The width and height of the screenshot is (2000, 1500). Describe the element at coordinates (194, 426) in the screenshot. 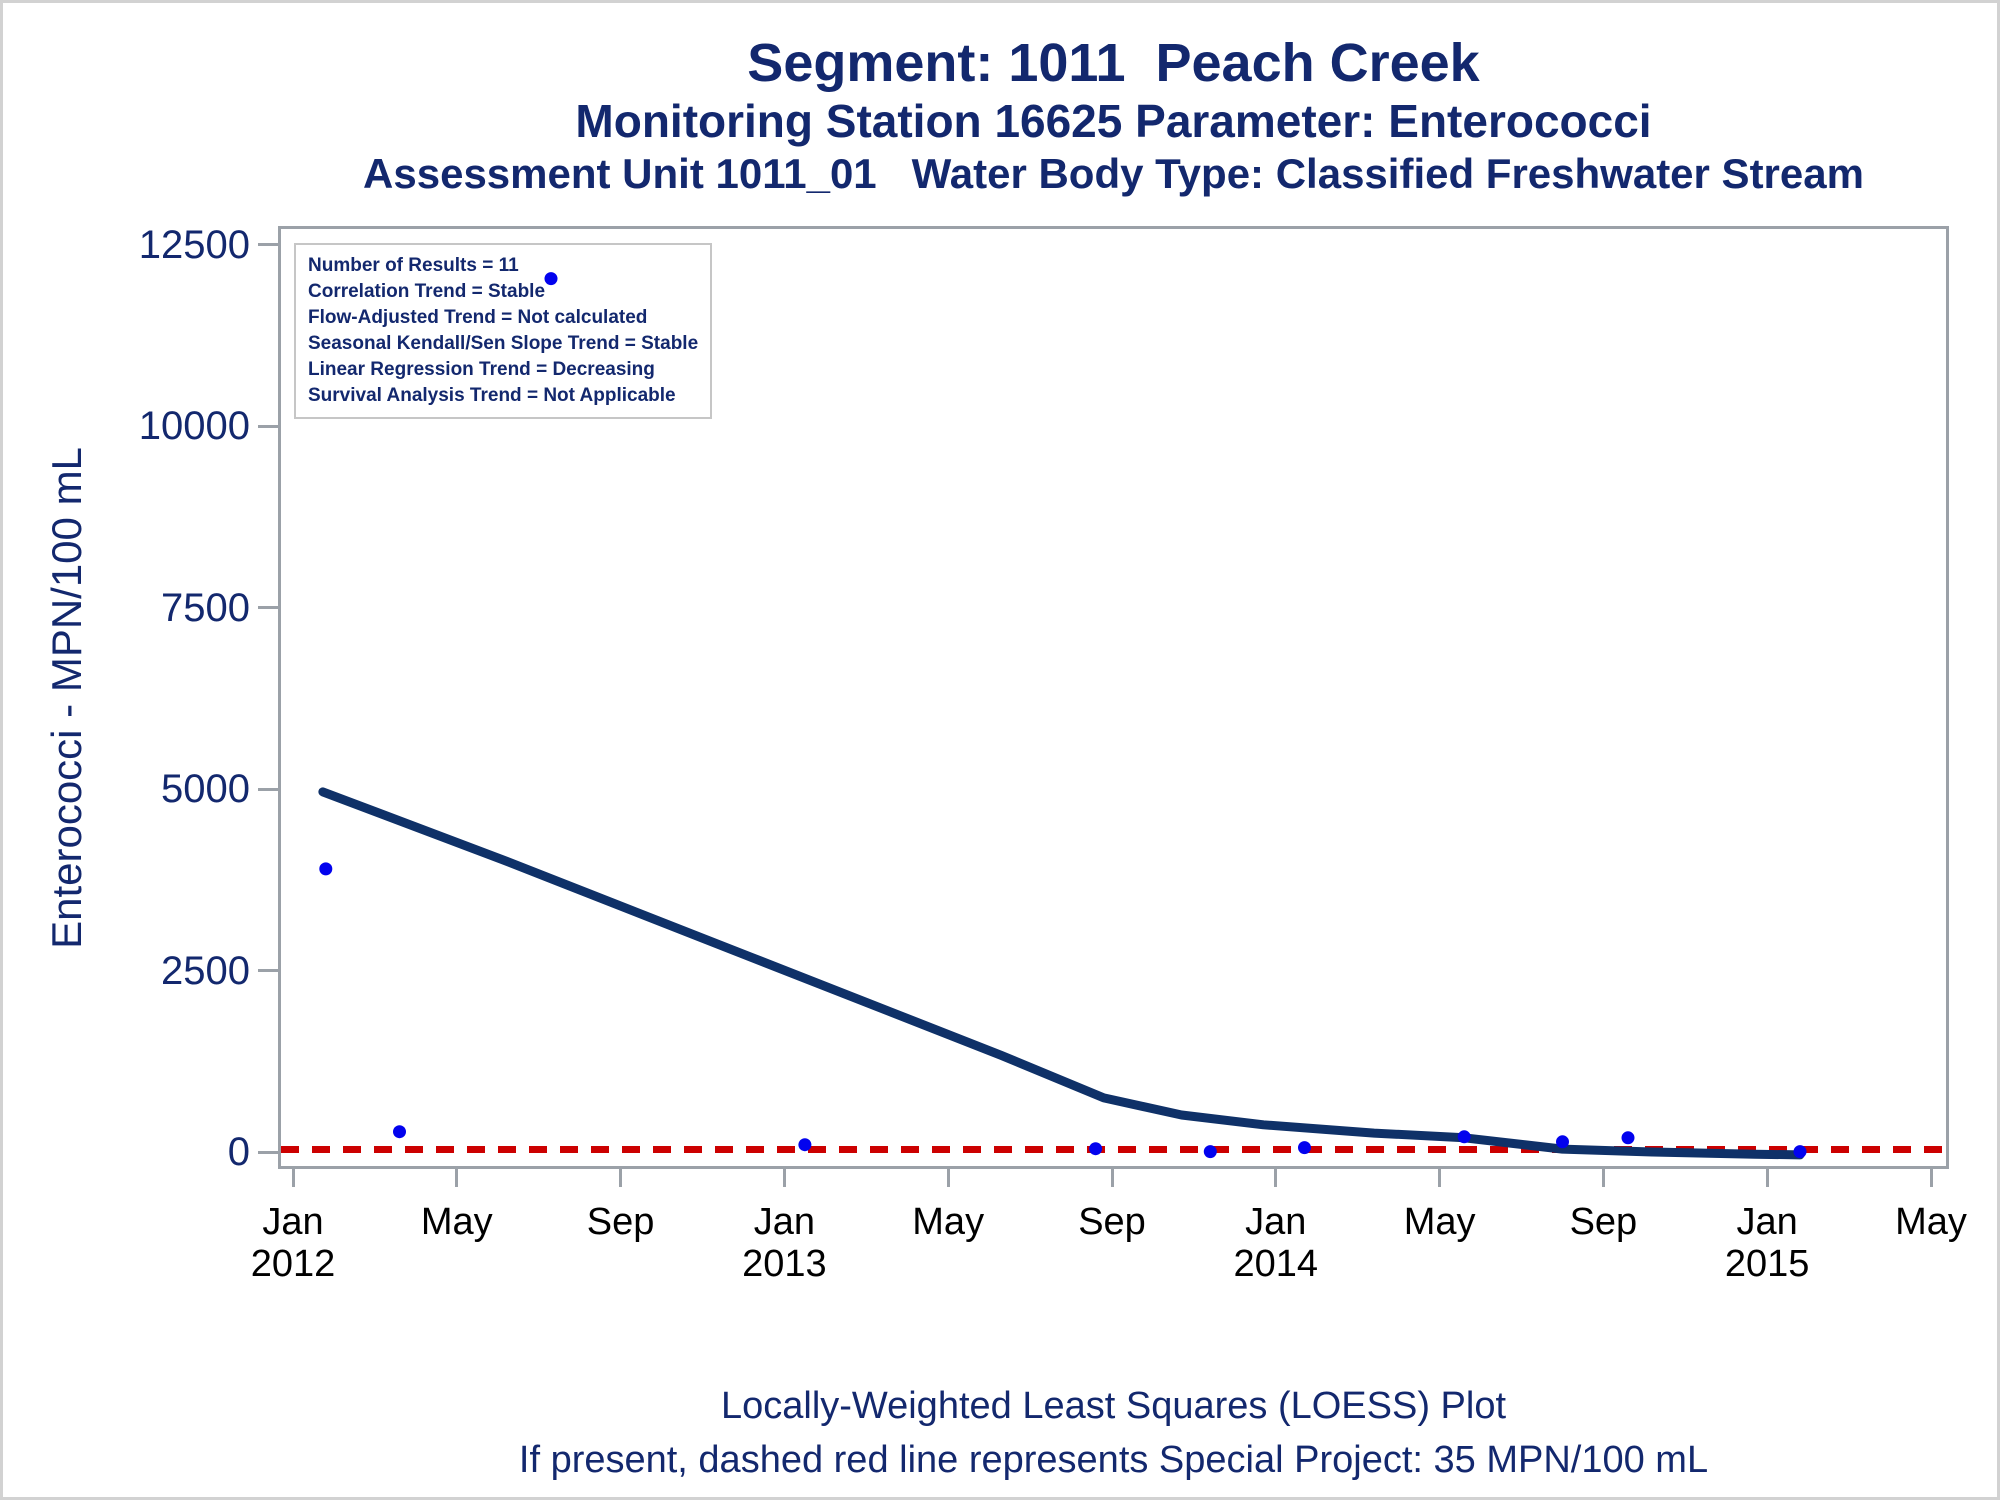

I see `y-tick-label: 10000` at that location.